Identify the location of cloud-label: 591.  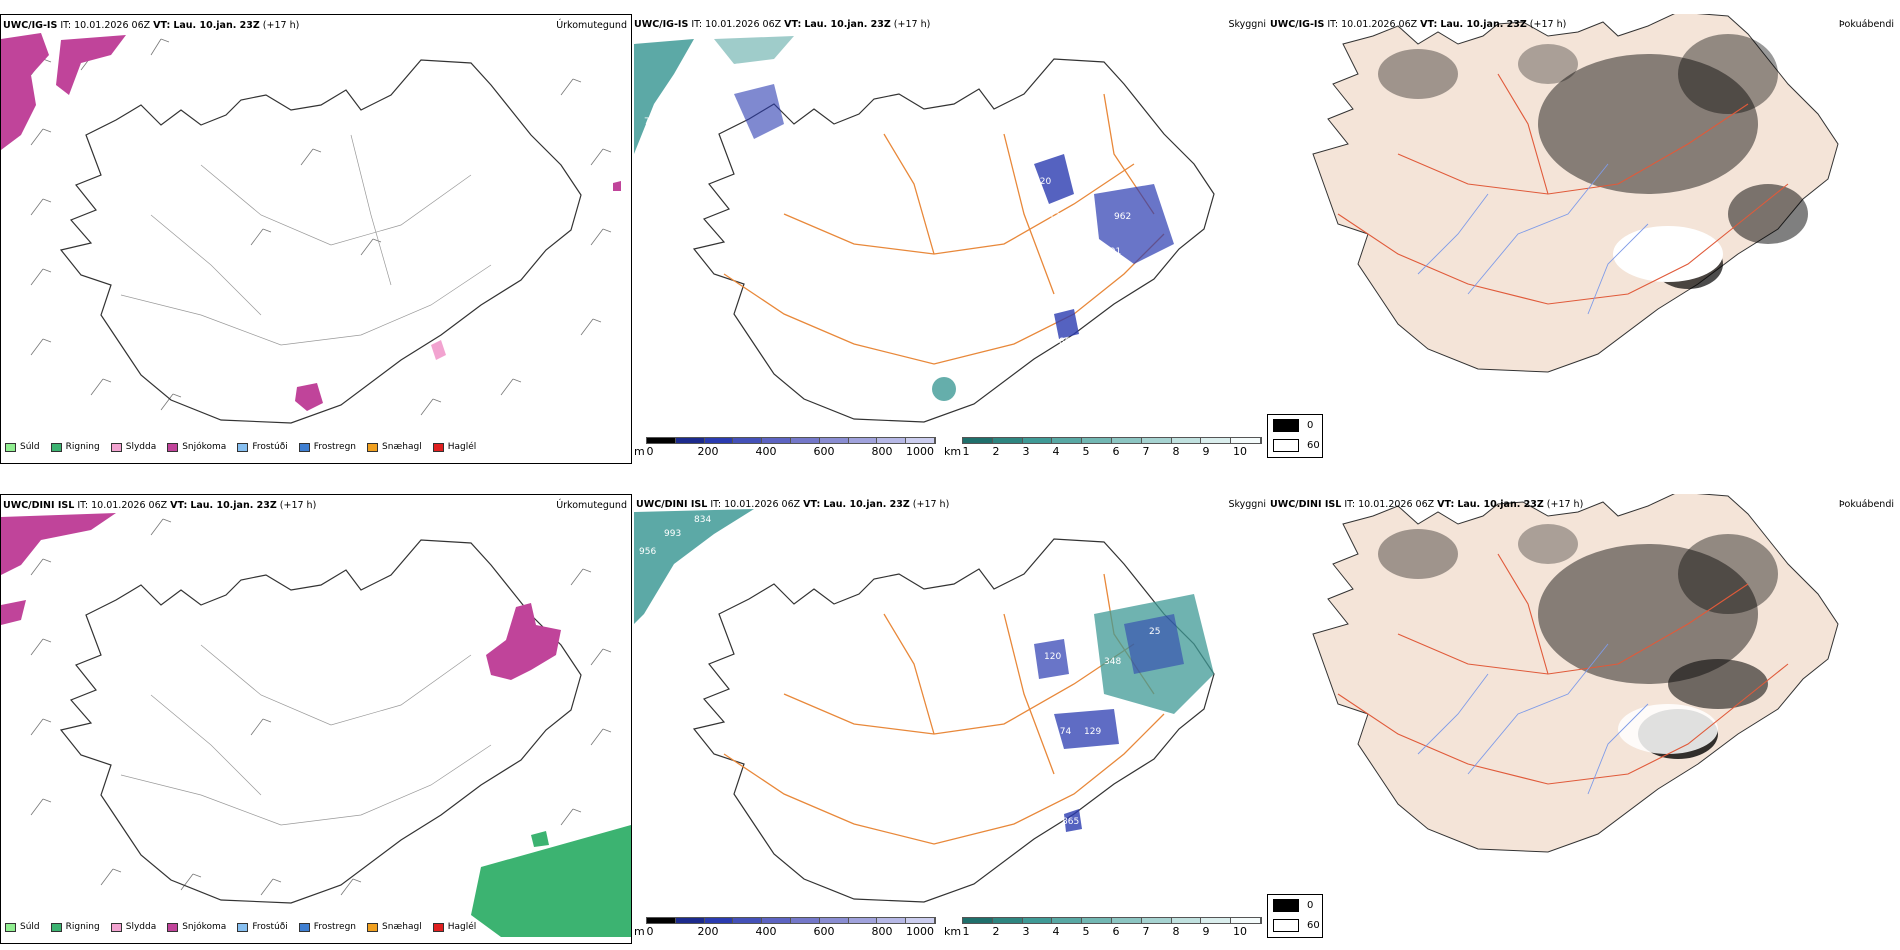
(1112, 252).